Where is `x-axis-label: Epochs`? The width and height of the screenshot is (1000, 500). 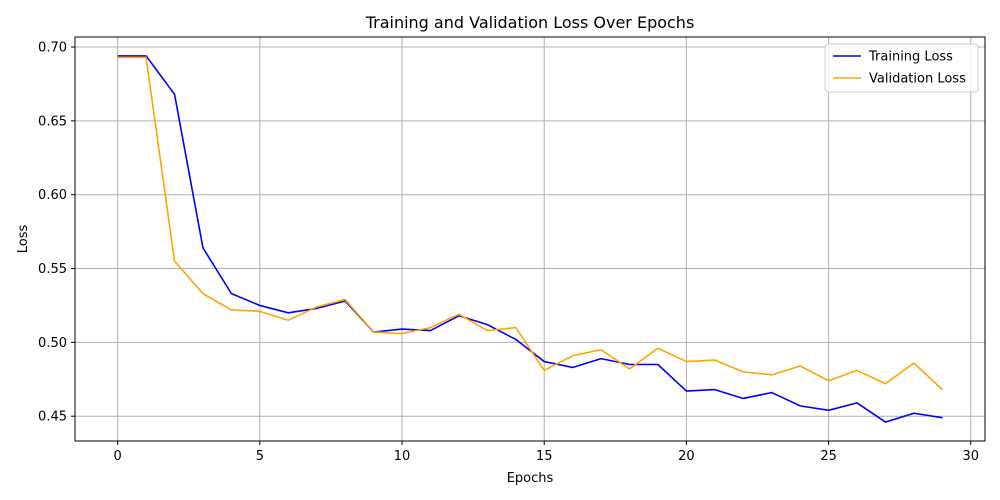 x-axis-label: Epochs is located at coordinates (530, 478).